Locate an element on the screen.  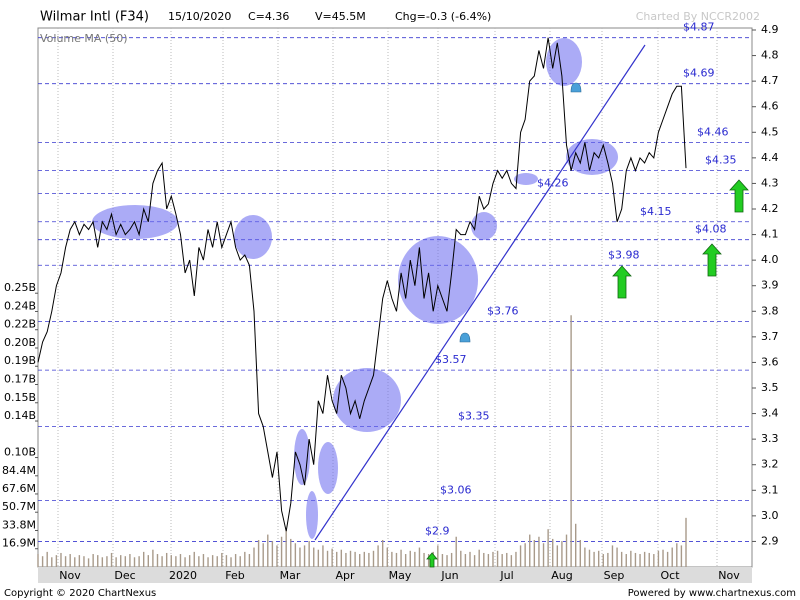
y2-tick-label: 0.20B is located at coordinates (20, 342).